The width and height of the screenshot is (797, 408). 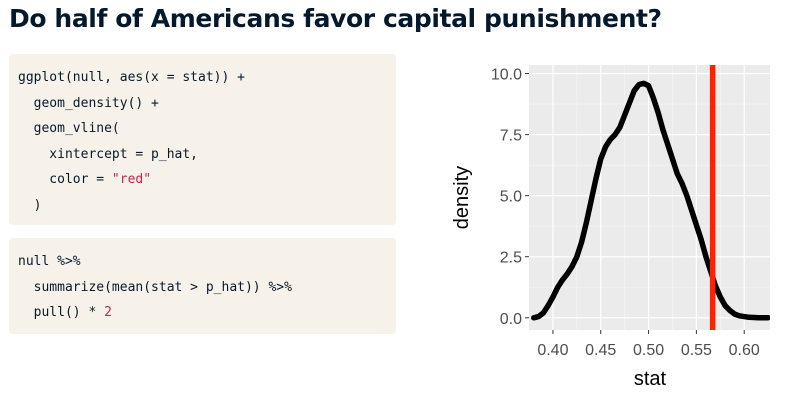 What do you see at coordinates (511, 258) in the screenshot?
I see `y-tick-label: 2.5` at bounding box center [511, 258].